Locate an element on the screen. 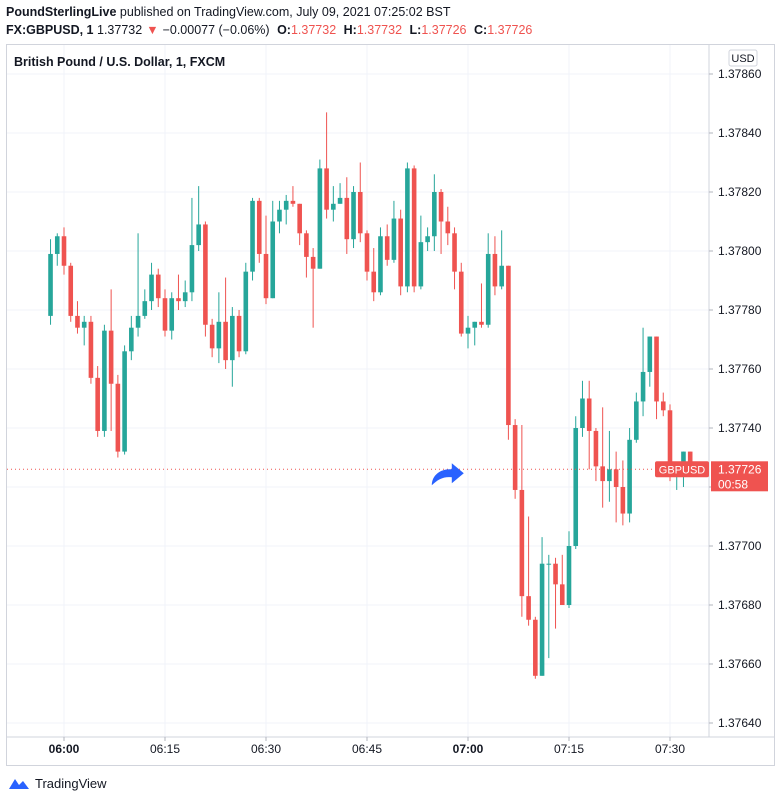  tradingview-footer: TradingView is located at coordinates (57, 783).